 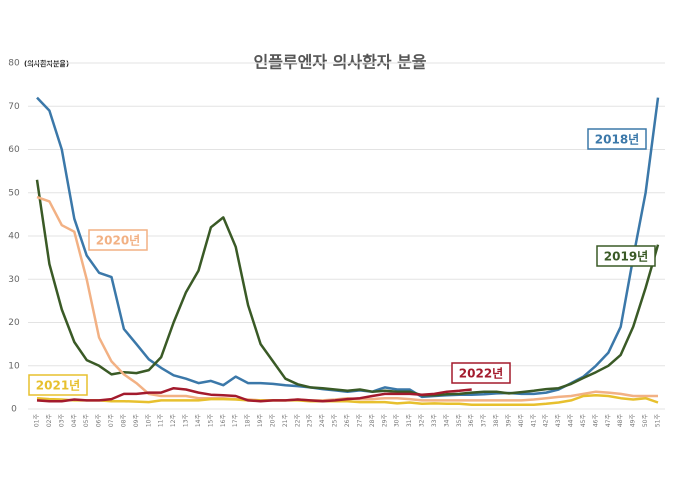 I want to click on x-tick-label: 48주, so click(x=620, y=421).